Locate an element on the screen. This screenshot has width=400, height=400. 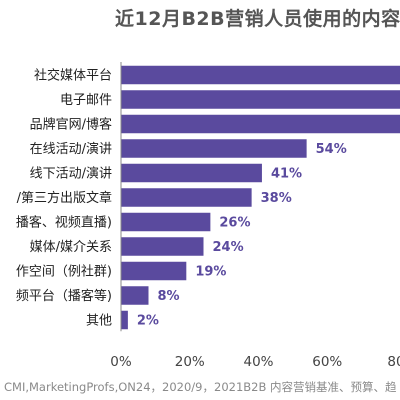
data-label-6: 38% is located at coordinates (276, 198).